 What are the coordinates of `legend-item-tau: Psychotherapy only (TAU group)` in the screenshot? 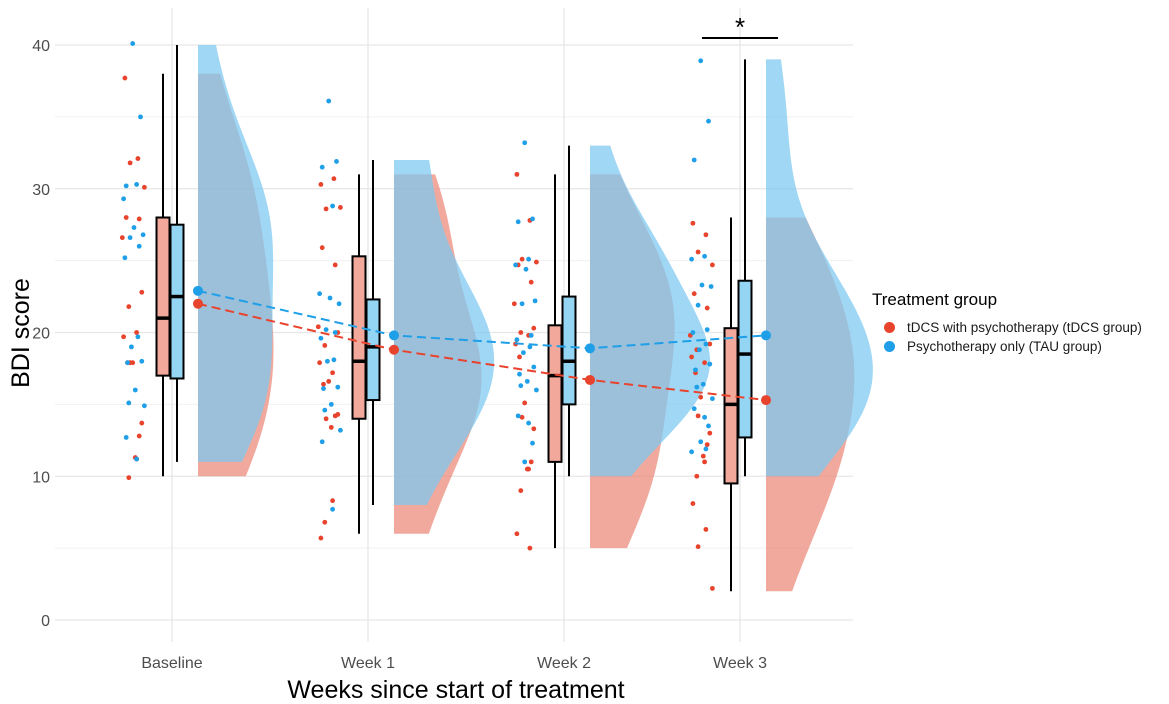 It's located at (1007, 346).